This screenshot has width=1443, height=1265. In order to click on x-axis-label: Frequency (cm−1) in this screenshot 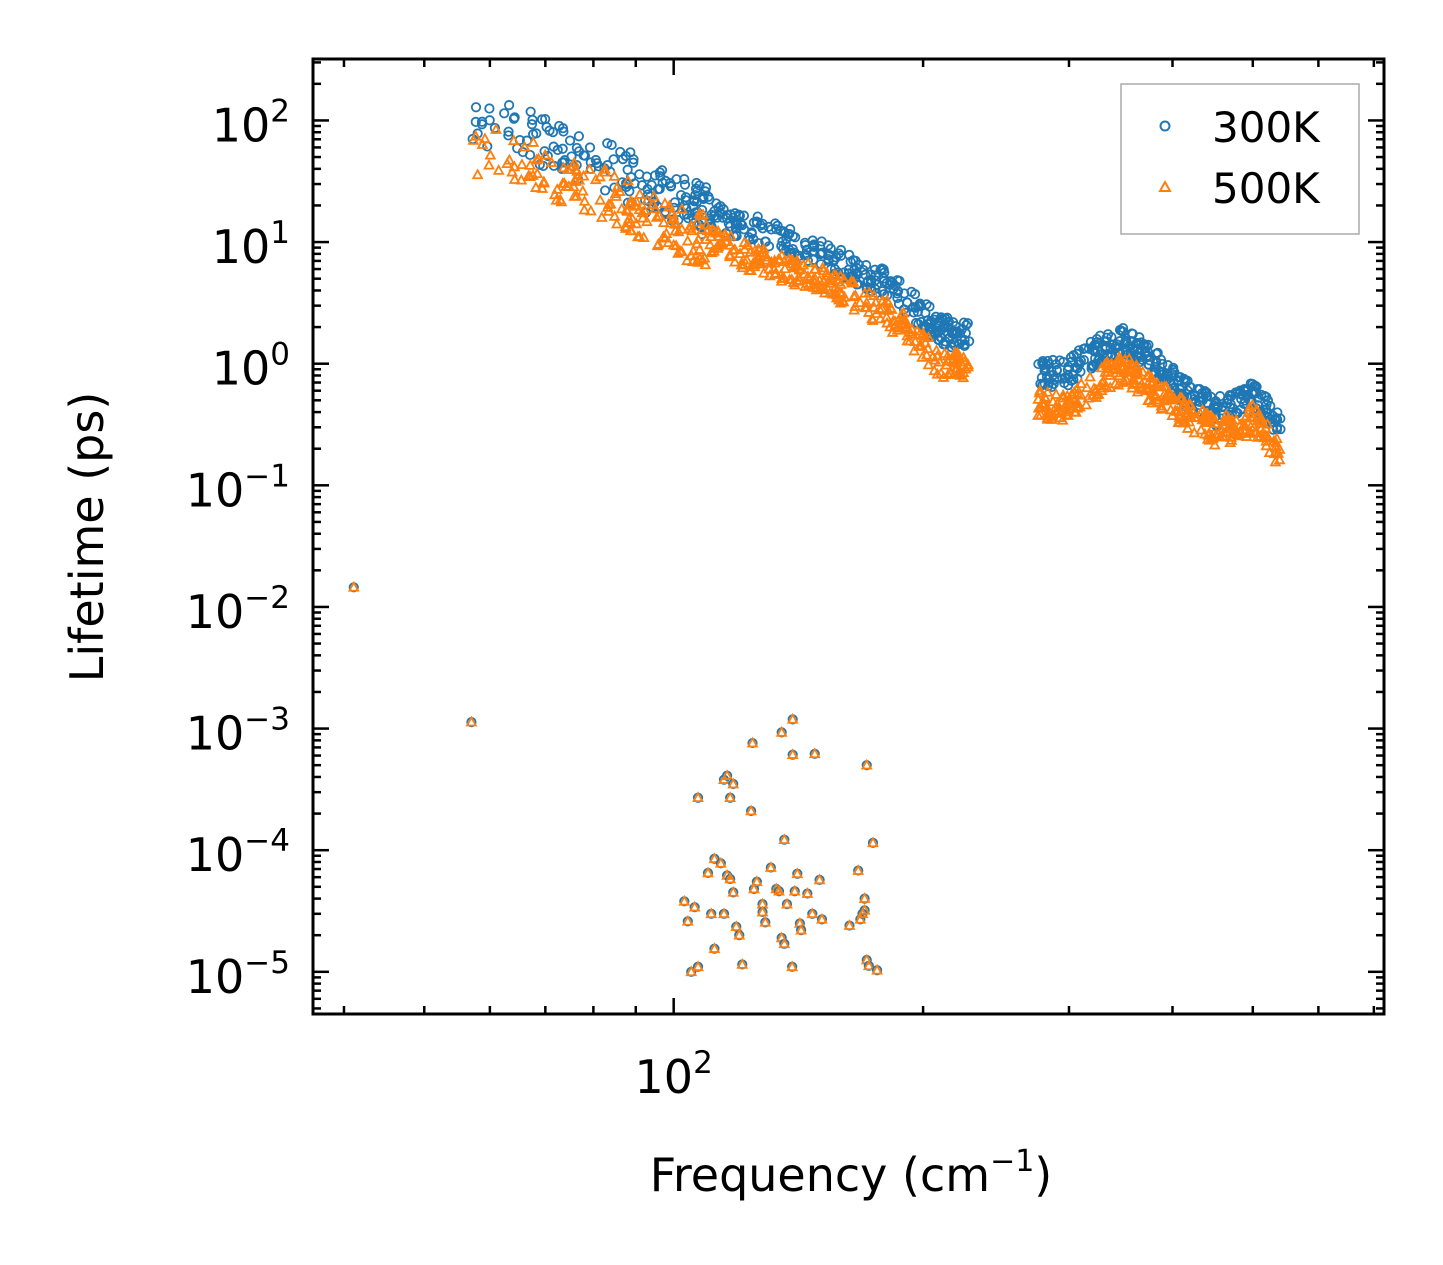, I will do `click(851, 1173)`.